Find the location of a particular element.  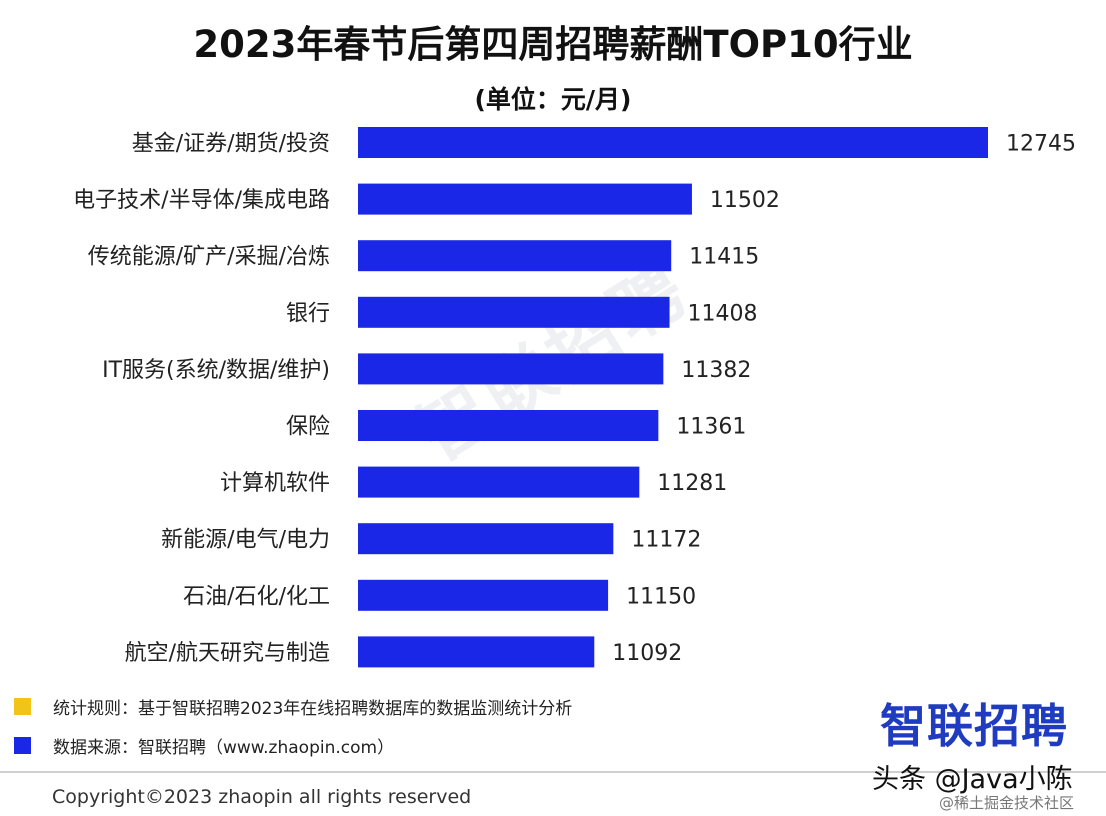

category-label: 航空/航天研究与制造 is located at coordinates (227, 653).